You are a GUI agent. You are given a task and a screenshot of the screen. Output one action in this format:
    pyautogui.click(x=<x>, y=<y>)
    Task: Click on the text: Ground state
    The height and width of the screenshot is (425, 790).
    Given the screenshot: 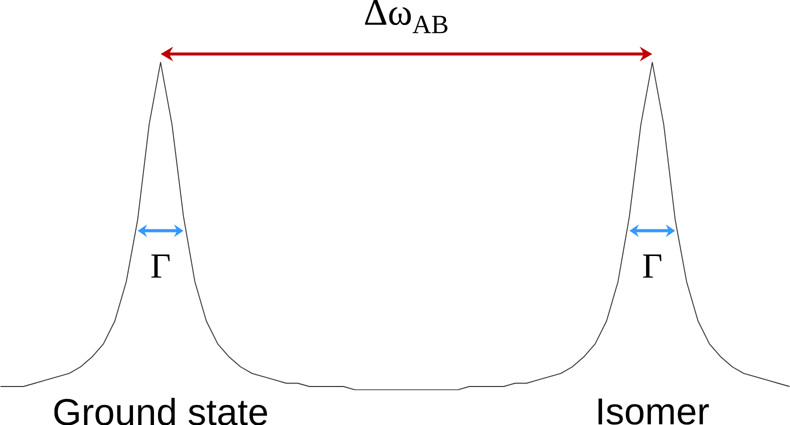 What is the action you would take?
    pyautogui.click(x=161, y=411)
    